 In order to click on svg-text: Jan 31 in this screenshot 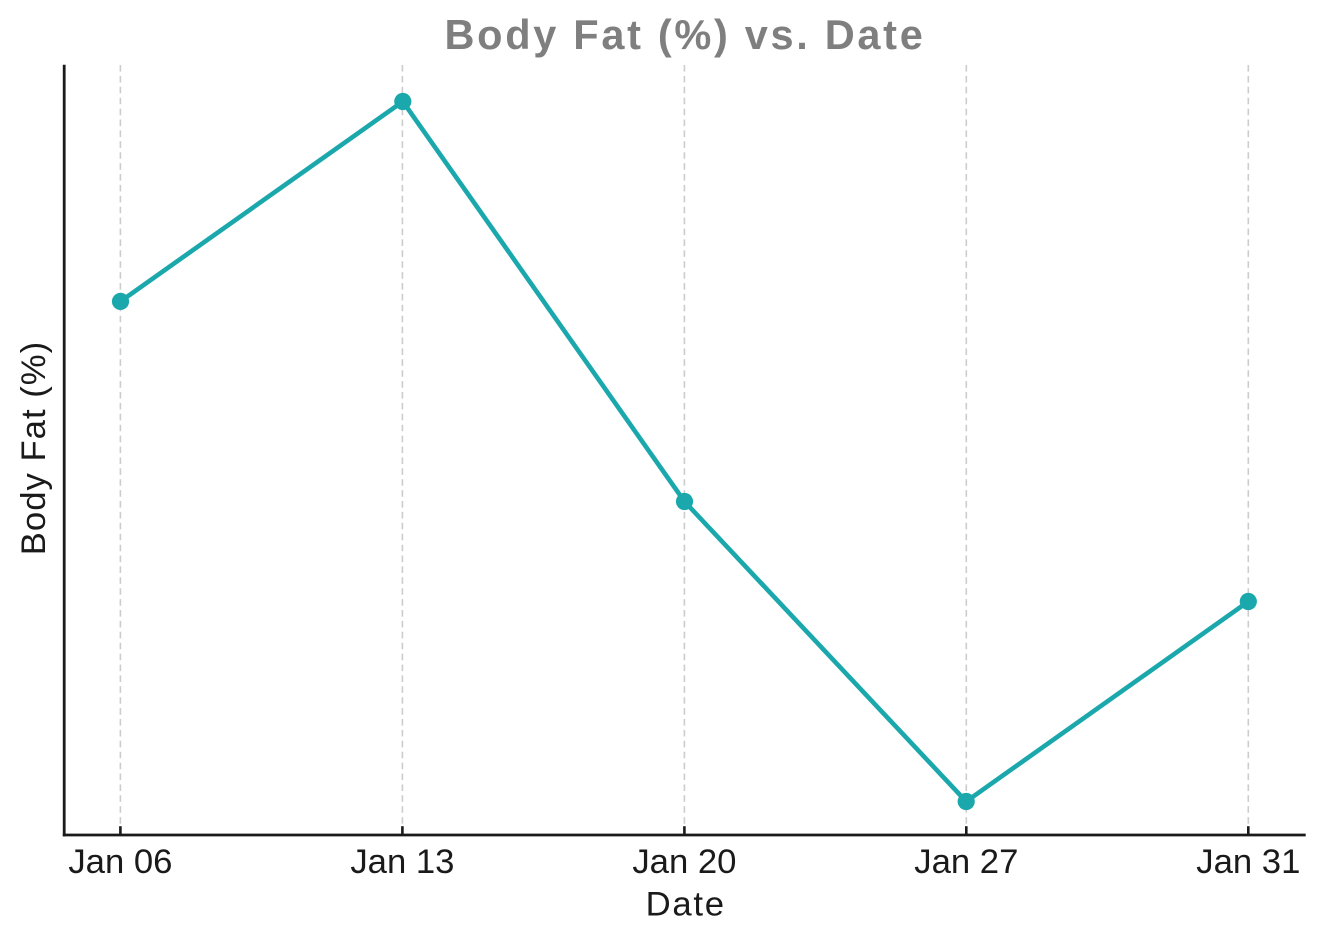, I will do `click(1248, 862)`.